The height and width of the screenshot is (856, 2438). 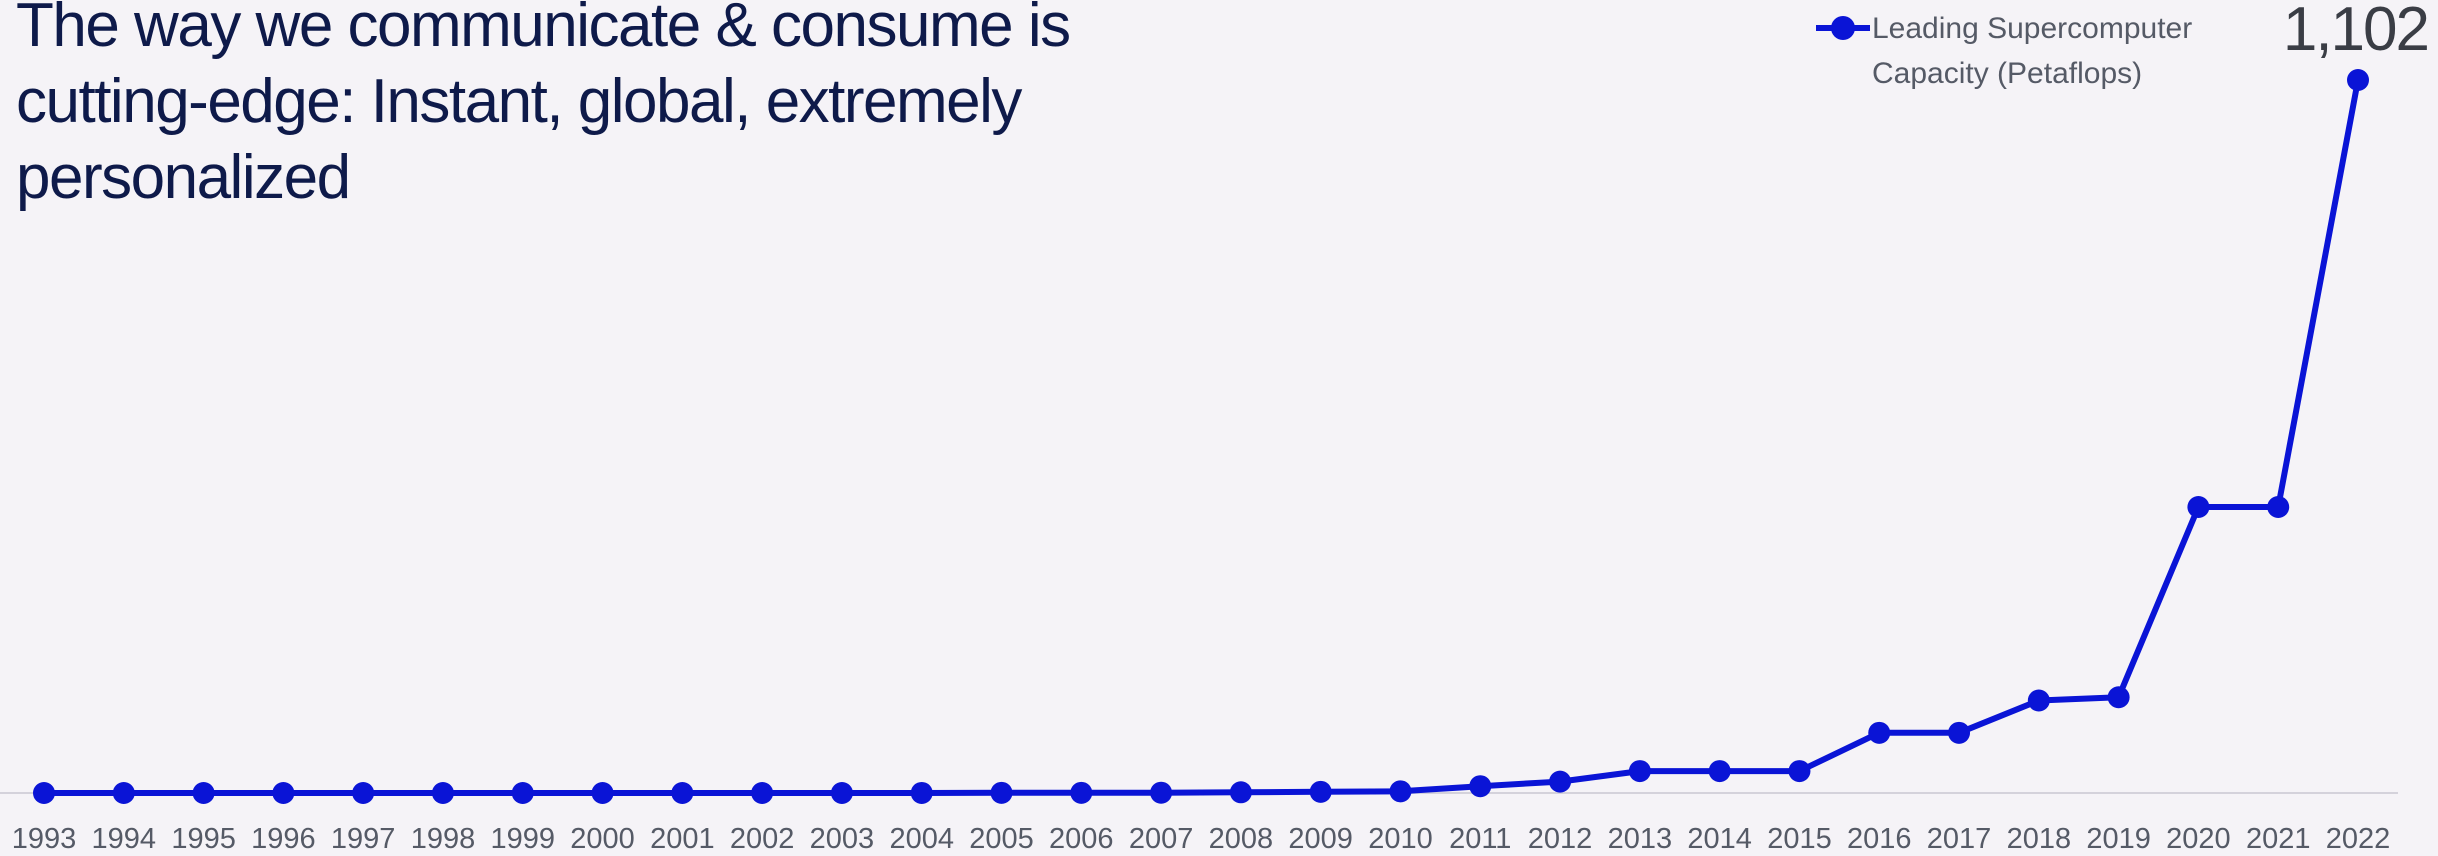 I want to click on x-tick-label-2016: 2016, so click(x=1879, y=839).